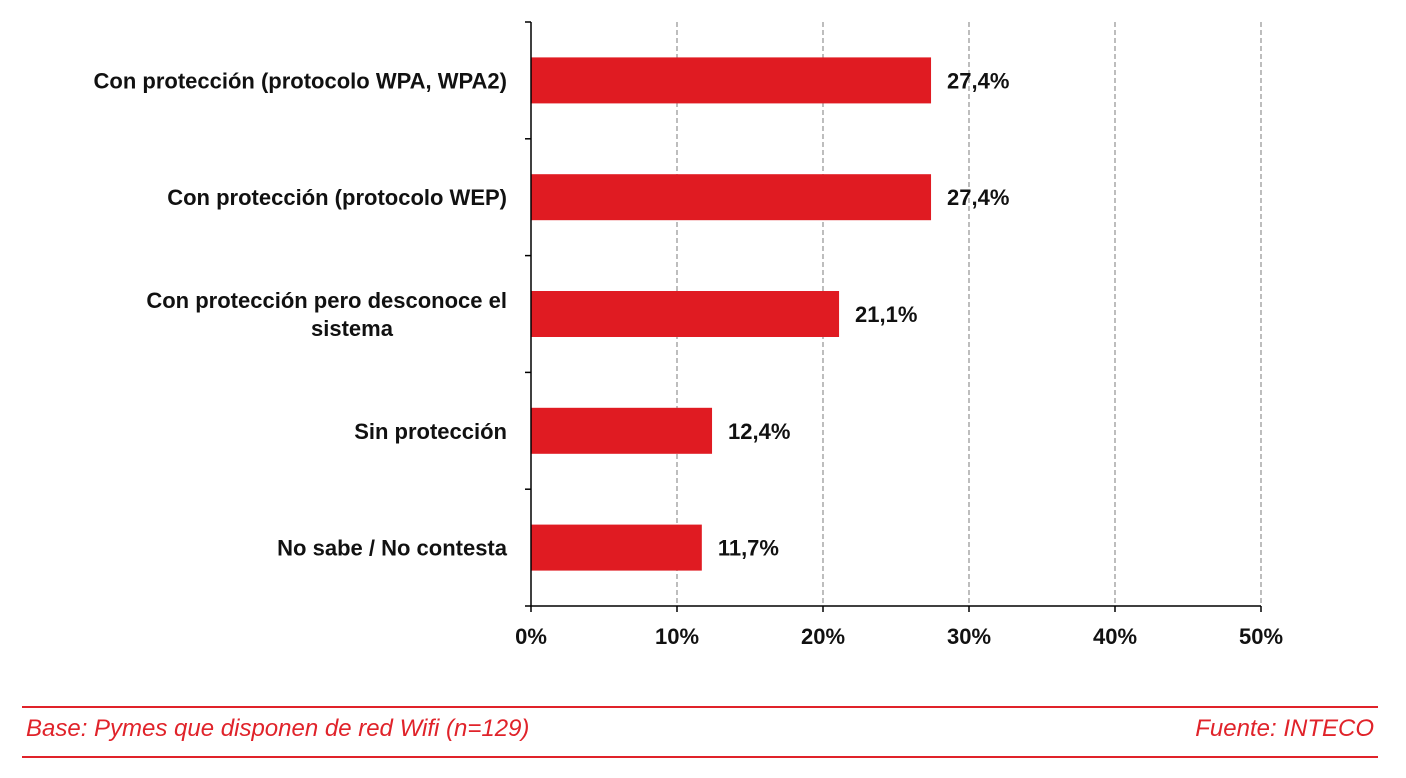 The image size is (1406, 778). I want to click on data-label: 12,4%, so click(759, 431).